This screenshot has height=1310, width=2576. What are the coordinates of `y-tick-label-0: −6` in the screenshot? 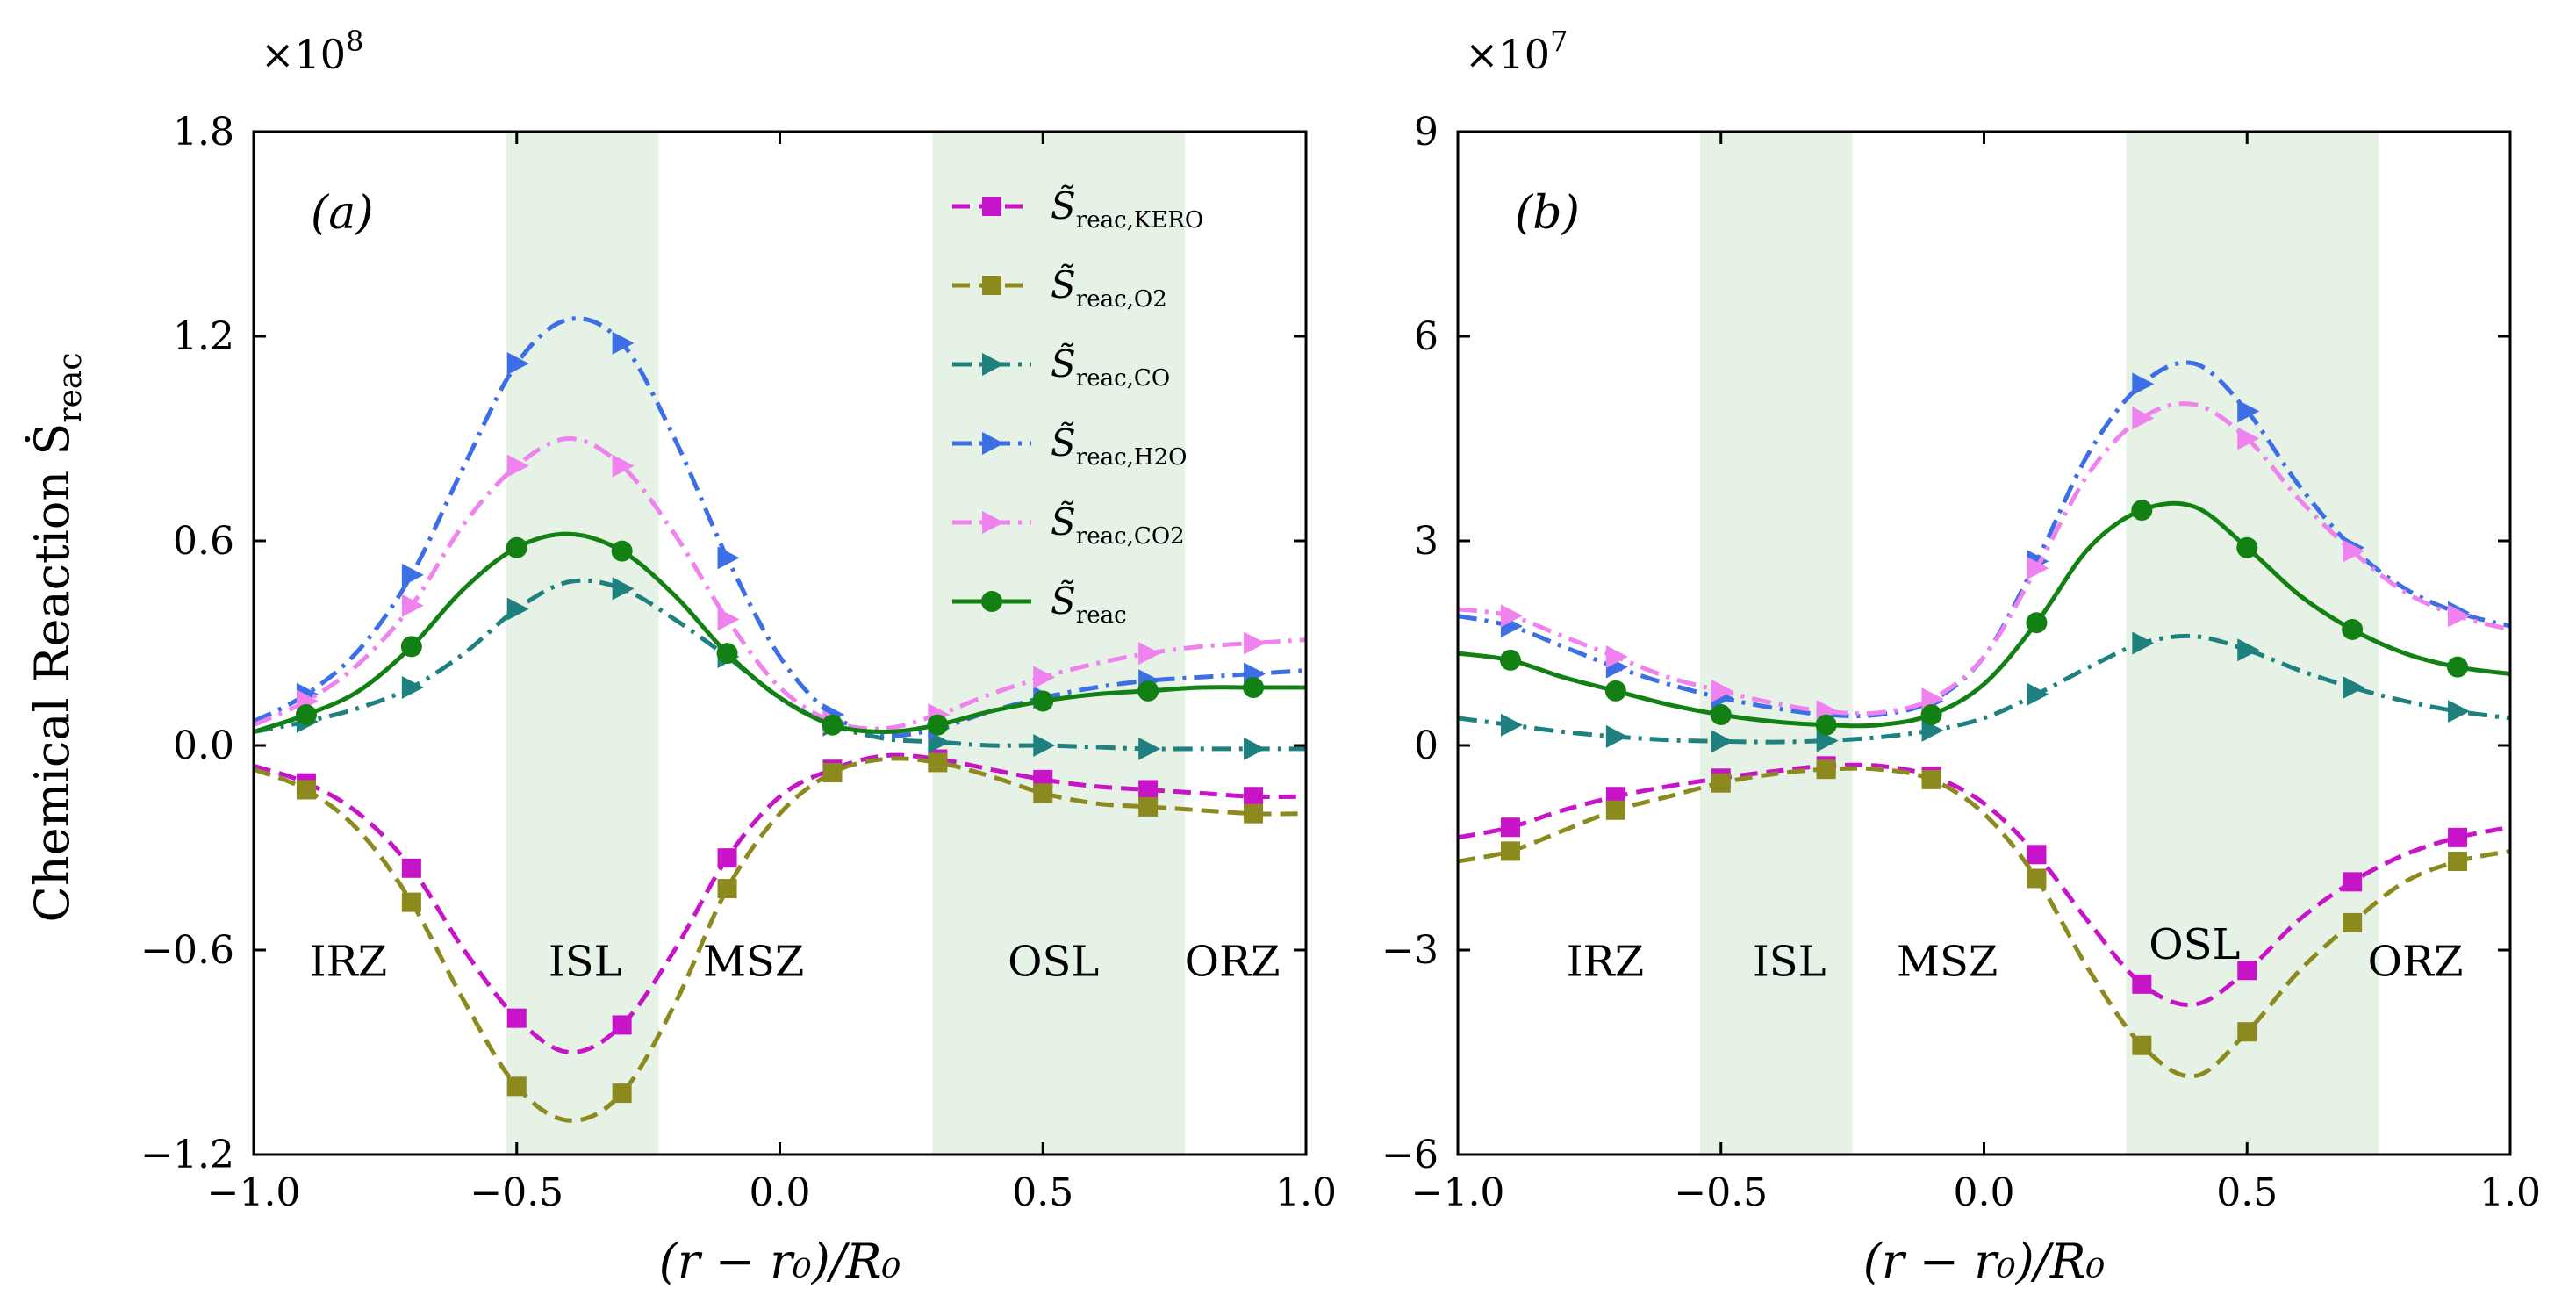 It's located at (1410, 1155).